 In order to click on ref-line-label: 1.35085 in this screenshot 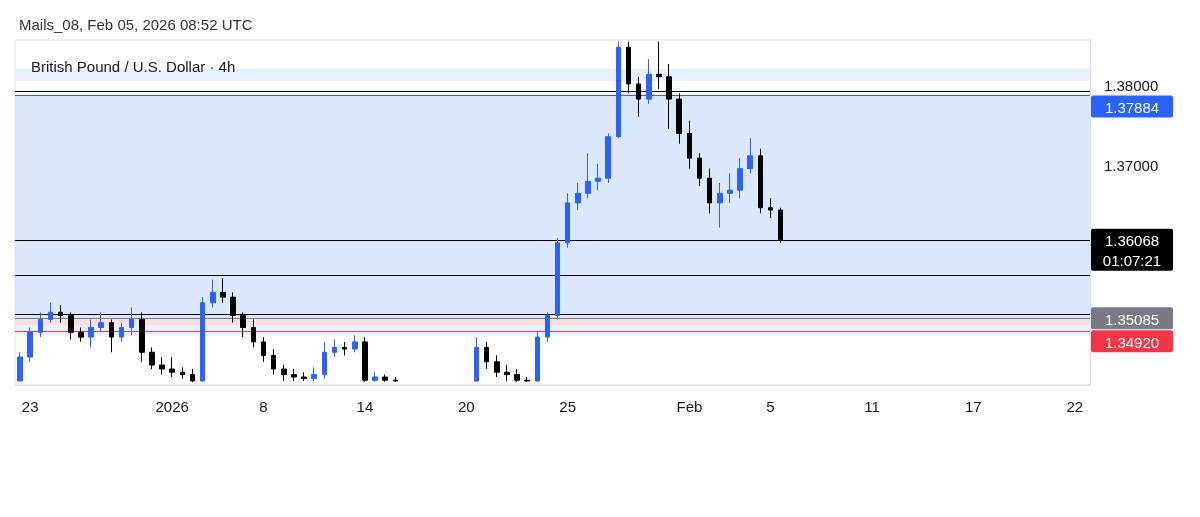, I will do `click(1132, 319)`.